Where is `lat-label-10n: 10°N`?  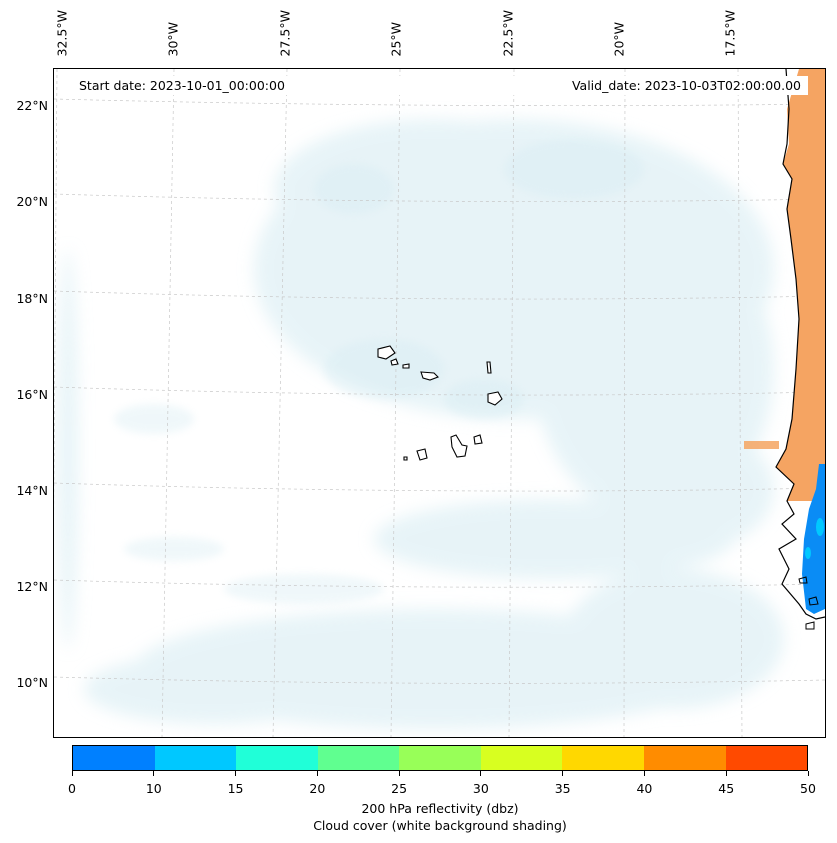
lat-label-10n: 10°N is located at coordinates (32, 682).